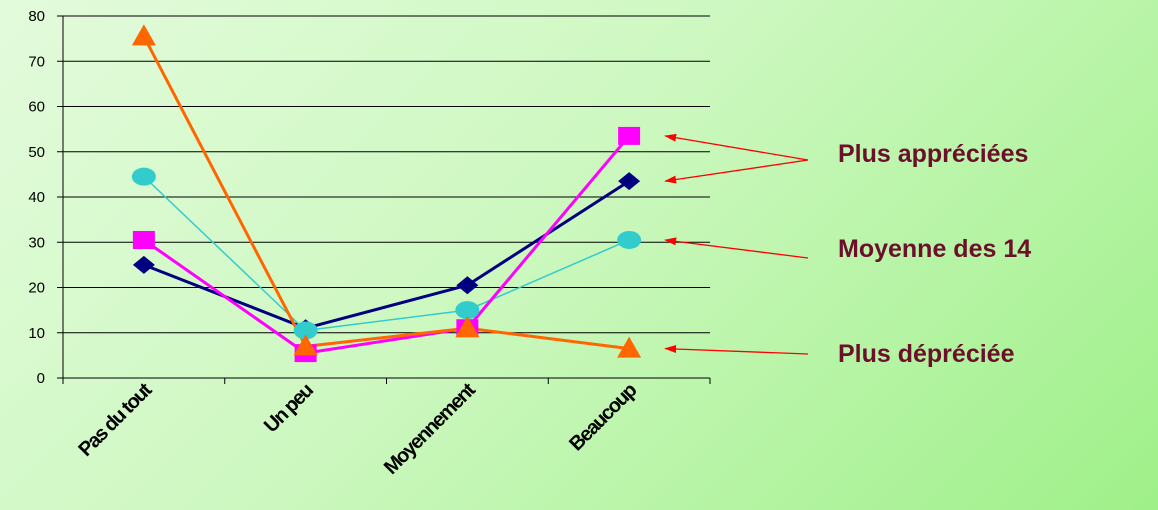  I want to click on x-tick-label-3: Beaucoup, so click(603, 417).